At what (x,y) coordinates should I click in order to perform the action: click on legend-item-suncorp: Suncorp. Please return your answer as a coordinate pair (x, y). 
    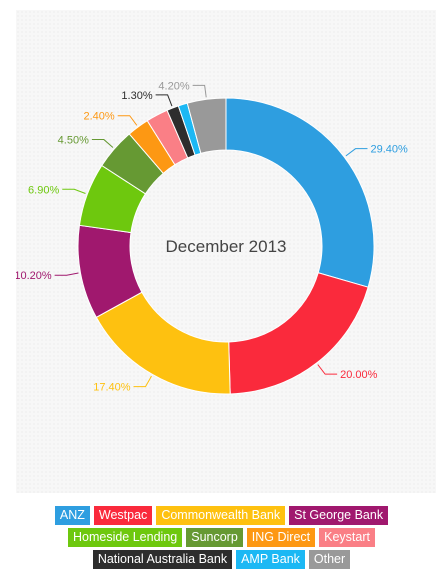
    Looking at the image, I should click on (214, 537).